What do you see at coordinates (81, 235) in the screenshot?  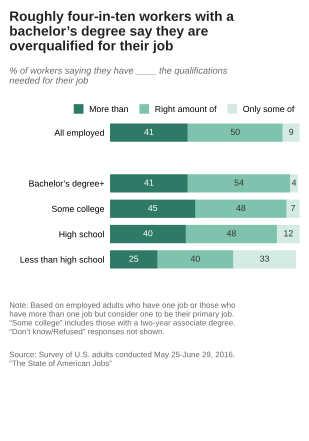 I see `y-tick-label: High school` at bounding box center [81, 235].